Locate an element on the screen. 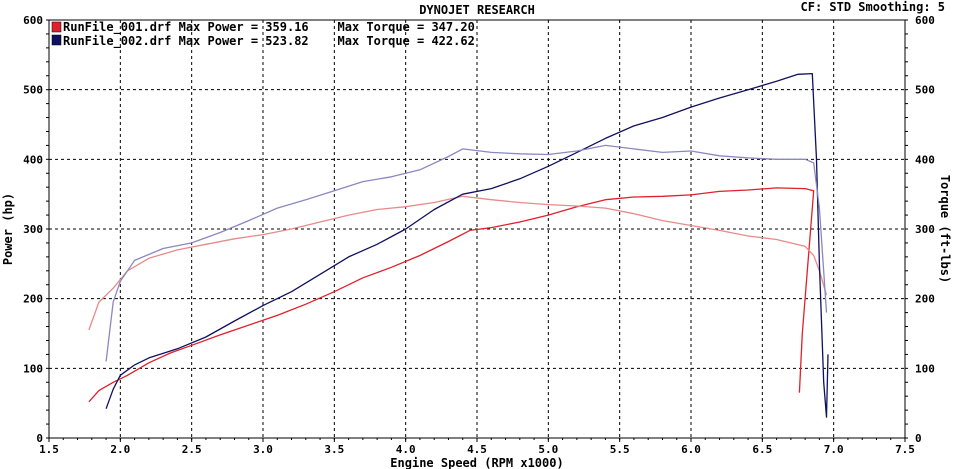 Image resolution: width=953 pixels, height=469 pixels. x-tick-label: 6.5 is located at coordinates (762, 449).